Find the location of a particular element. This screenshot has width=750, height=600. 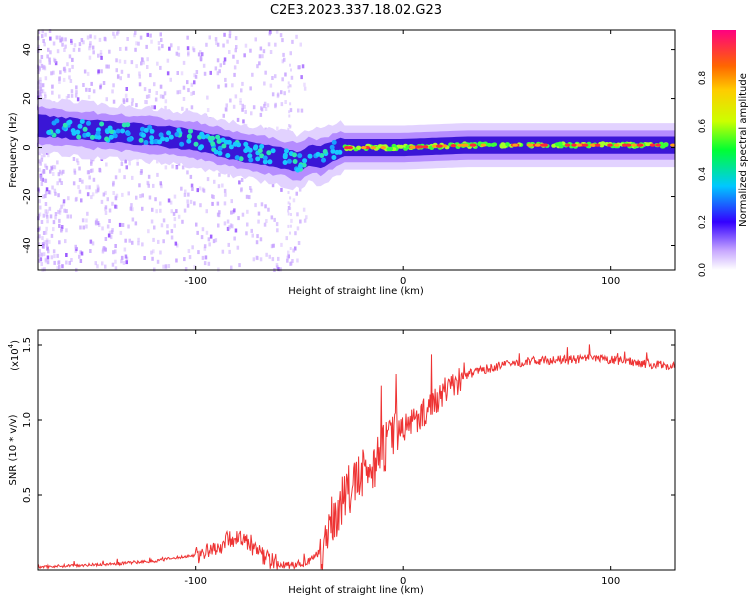

snr-y-axis-label: SNR (10 * v/v) is located at coordinates (13, 449).